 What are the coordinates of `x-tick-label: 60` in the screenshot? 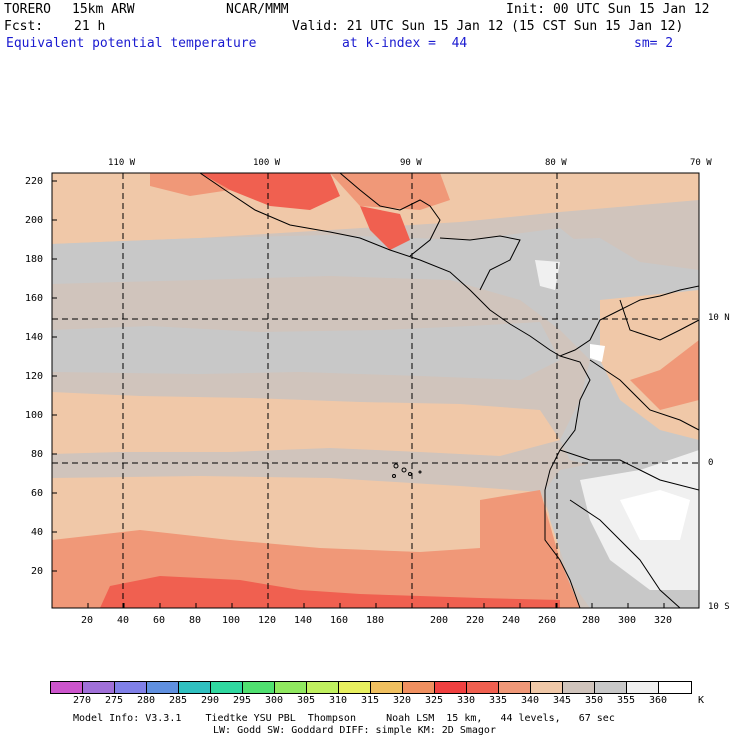 It's located at (159, 620).